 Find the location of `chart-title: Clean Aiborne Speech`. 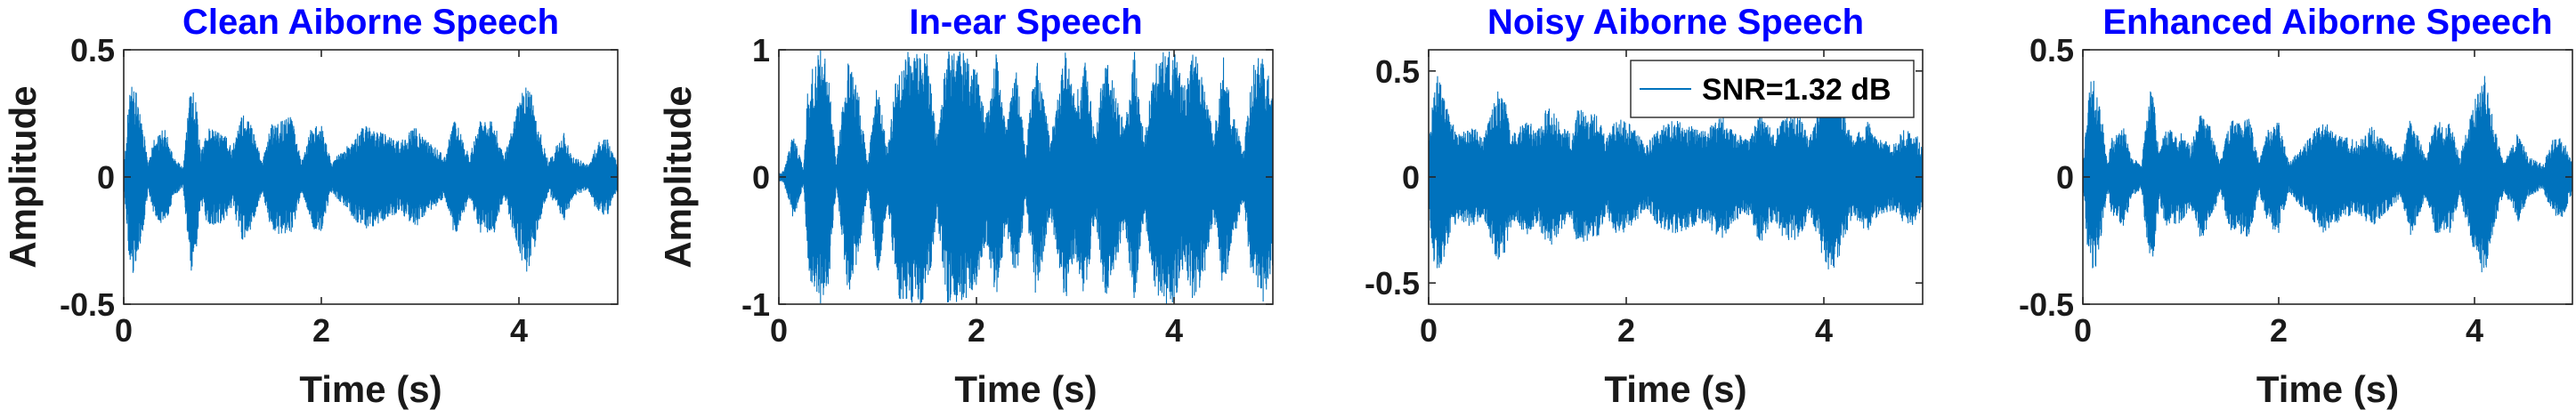

chart-title: Clean Aiborne Speech is located at coordinates (371, 22).